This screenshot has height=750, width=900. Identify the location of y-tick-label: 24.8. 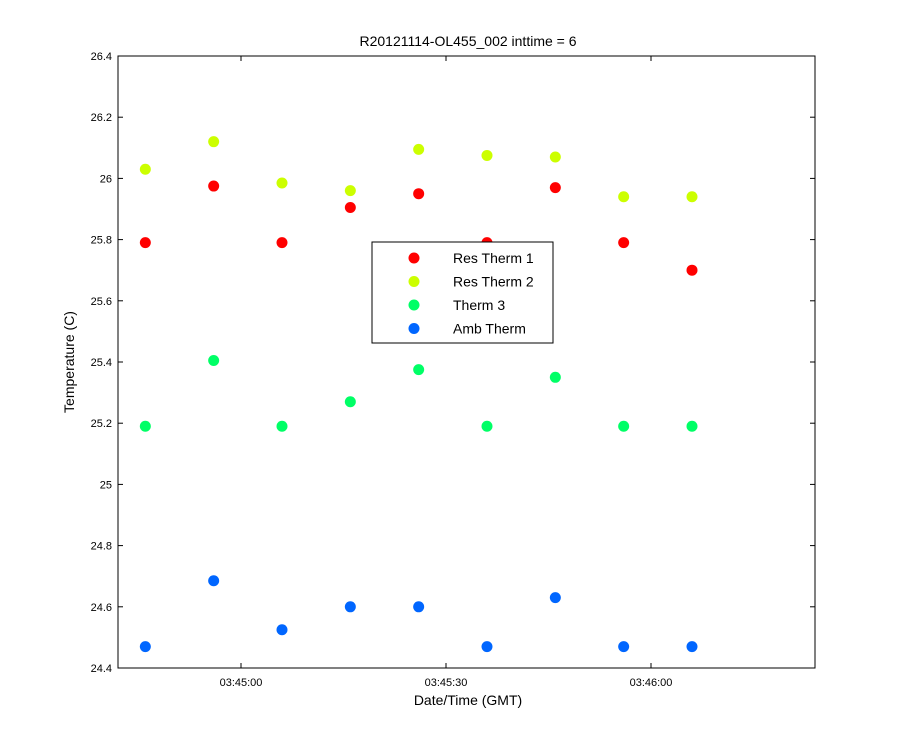
(101, 547).